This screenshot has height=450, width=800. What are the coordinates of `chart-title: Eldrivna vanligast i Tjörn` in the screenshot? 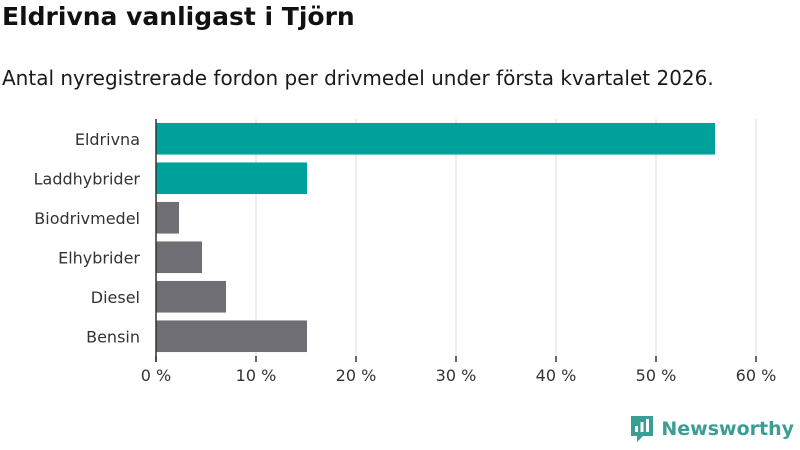 It's located at (178, 16).